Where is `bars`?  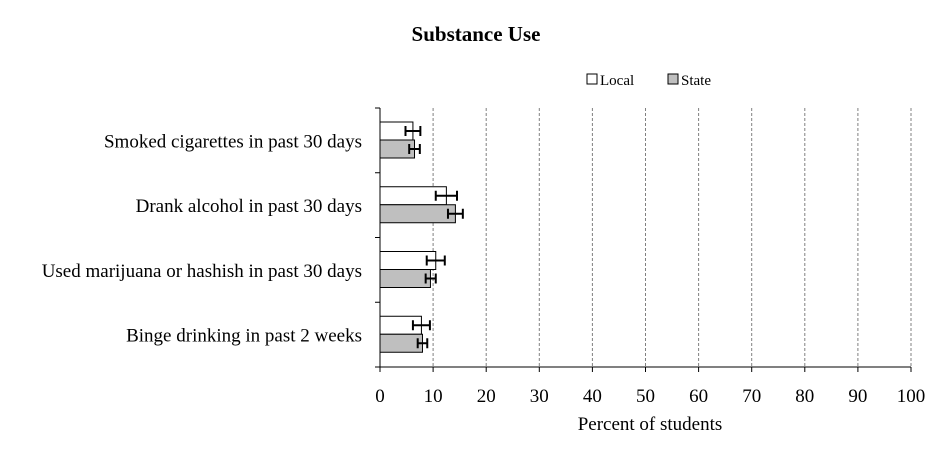 bars is located at coordinates (421, 237).